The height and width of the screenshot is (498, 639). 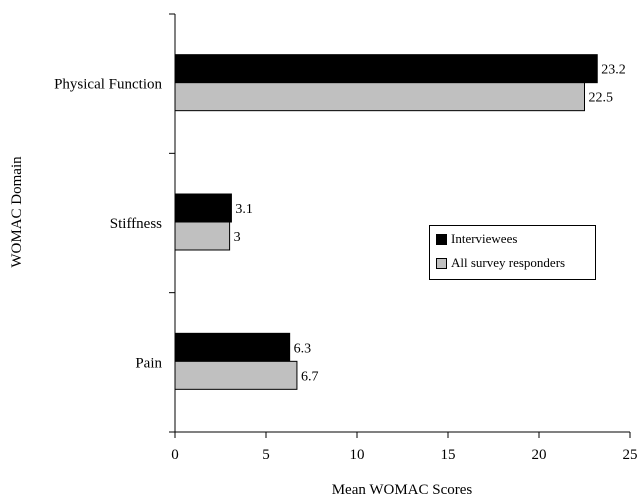 I want to click on value-label-interviewees-pain: 6.3, so click(x=303, y=348).